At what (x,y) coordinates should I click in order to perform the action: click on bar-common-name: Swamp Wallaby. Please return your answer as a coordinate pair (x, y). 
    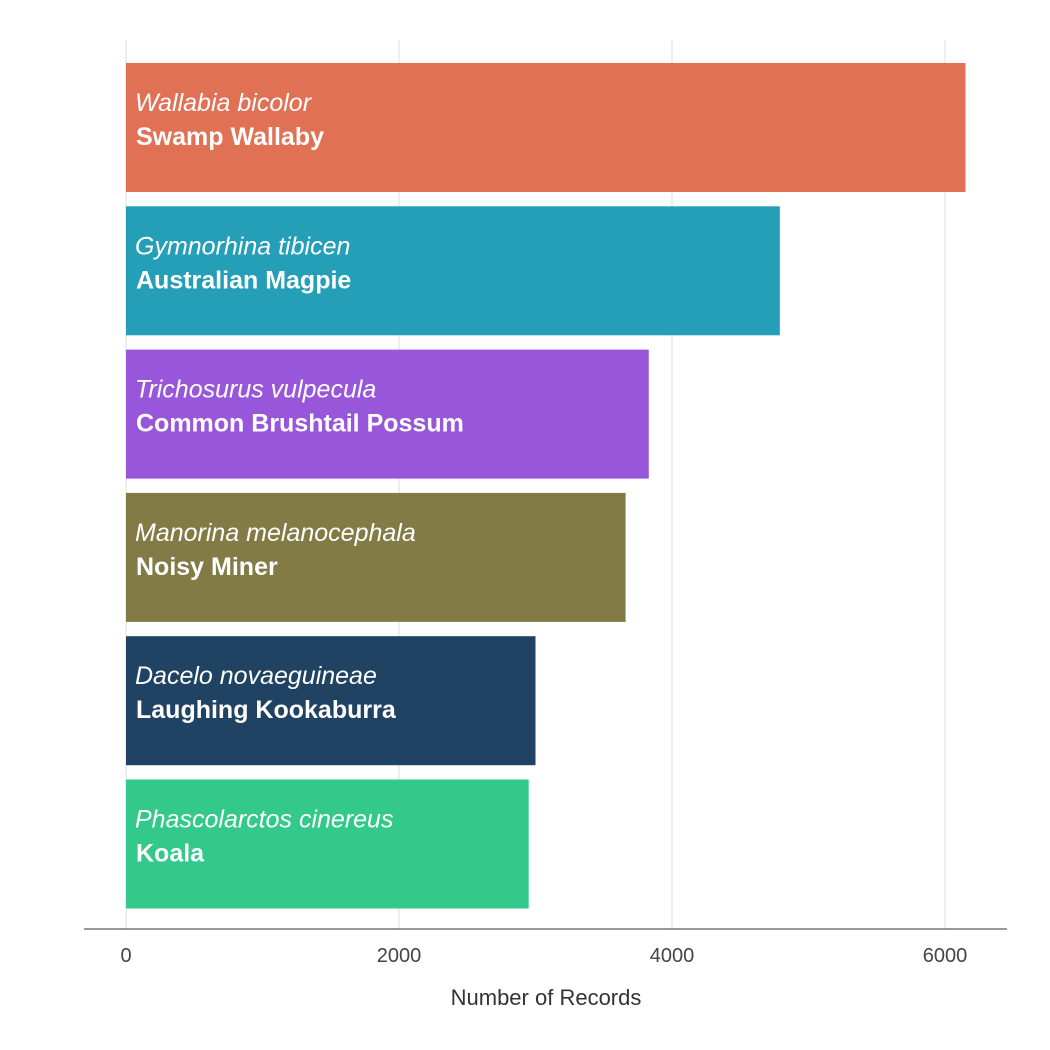
    Looking at the image, I should click on (230, 137).